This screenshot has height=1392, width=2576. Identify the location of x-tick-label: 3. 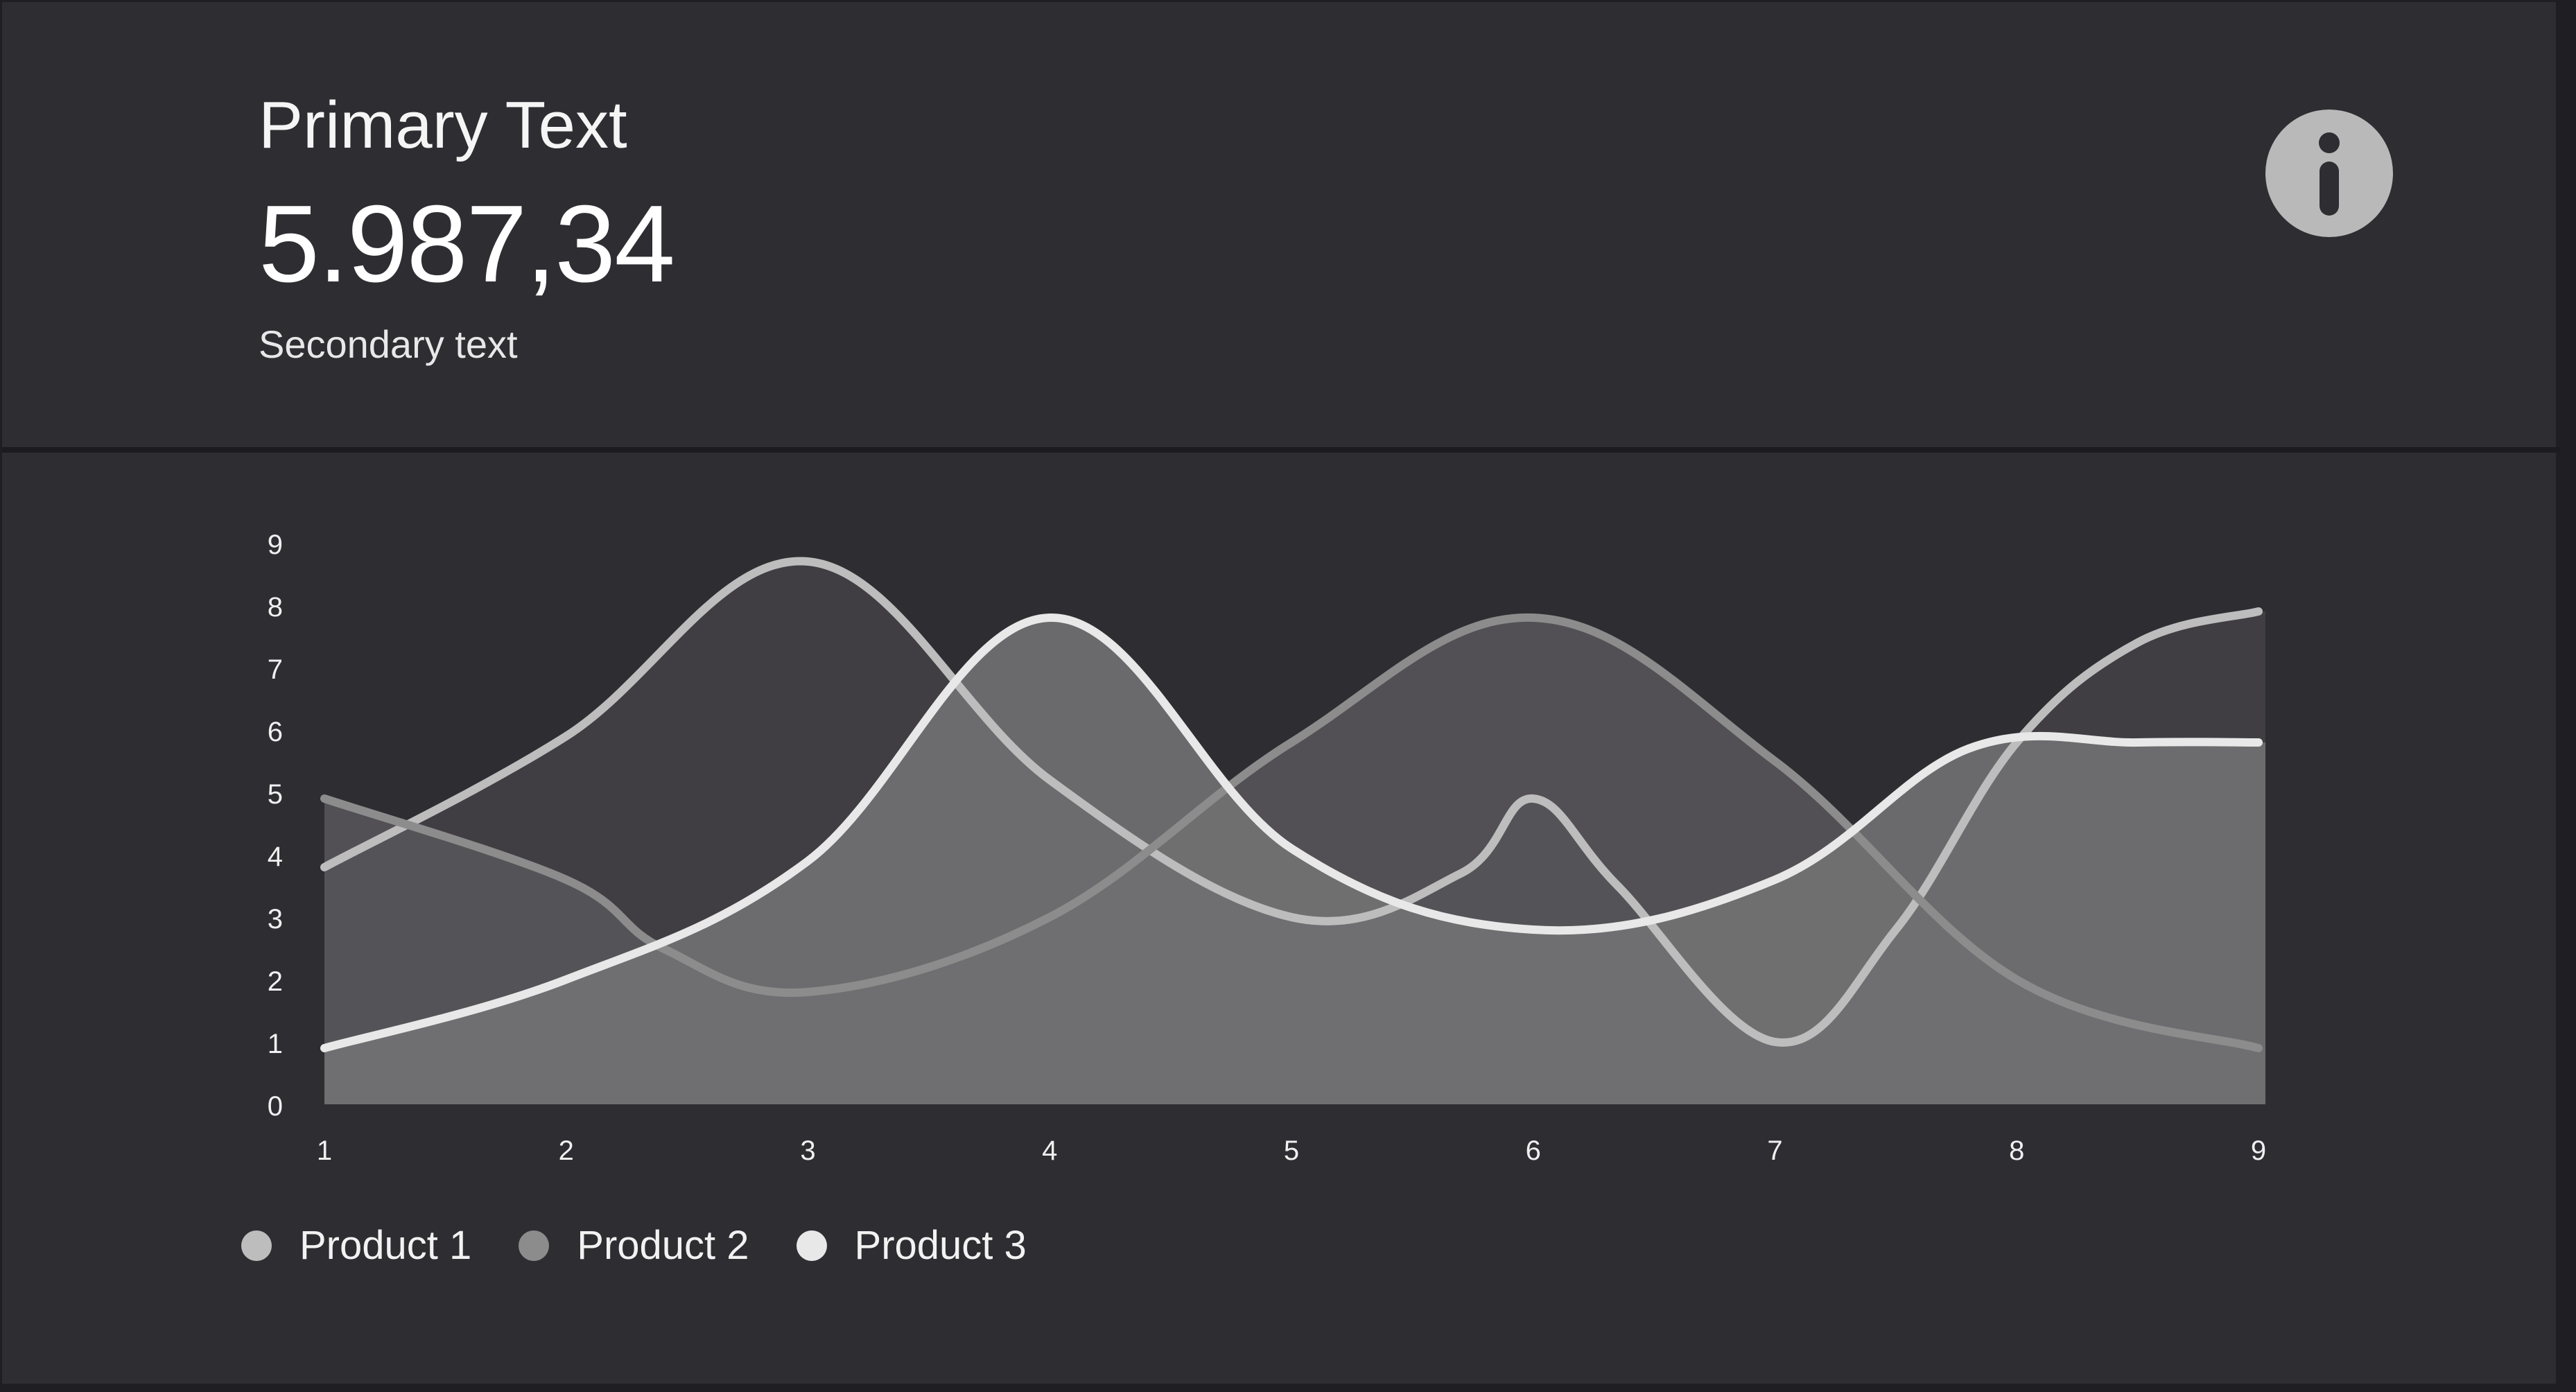
(807, 1151).